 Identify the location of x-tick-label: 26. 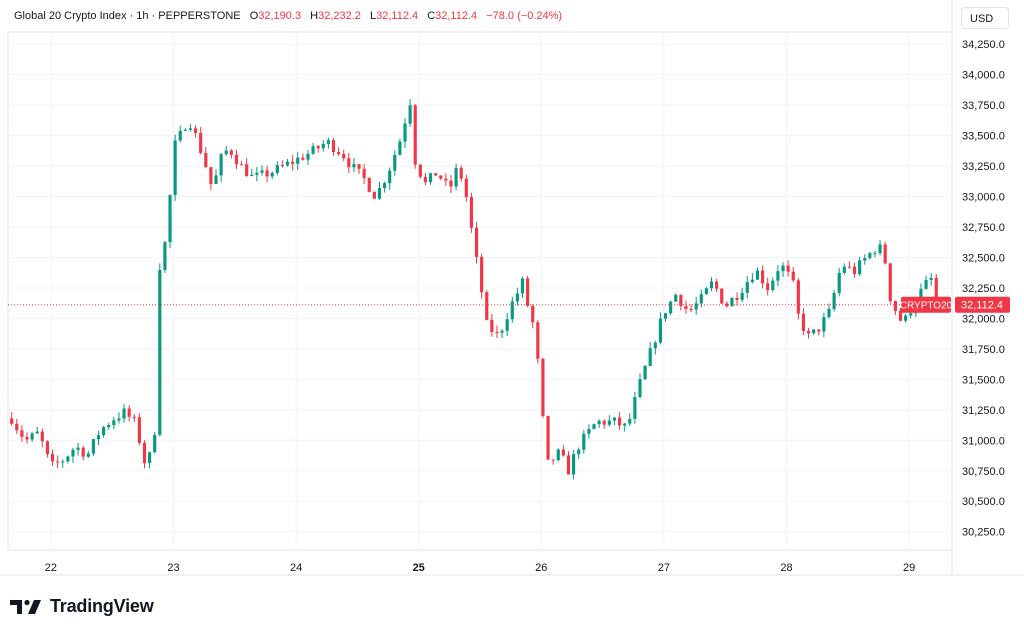
(541, 568).